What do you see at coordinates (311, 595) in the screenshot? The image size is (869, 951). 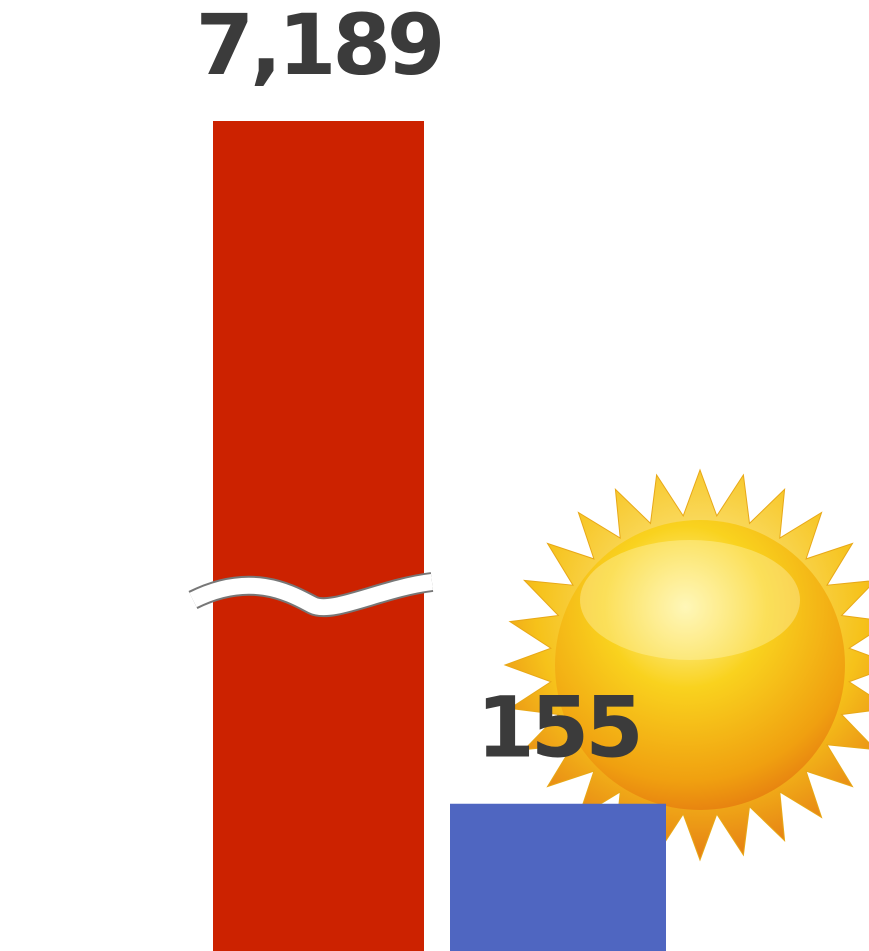 I see `axis-break-fill` at bounding box center [311, 595].